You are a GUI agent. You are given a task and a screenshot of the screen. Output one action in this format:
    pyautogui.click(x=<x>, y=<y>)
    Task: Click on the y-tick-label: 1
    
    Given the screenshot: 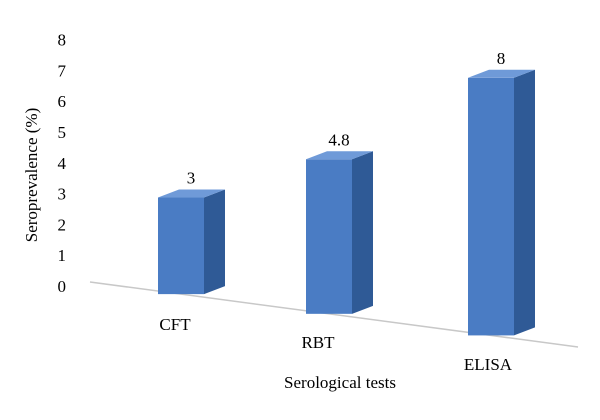 What is the action you would take?
    pyautogui.click(x=62, y=255)
    